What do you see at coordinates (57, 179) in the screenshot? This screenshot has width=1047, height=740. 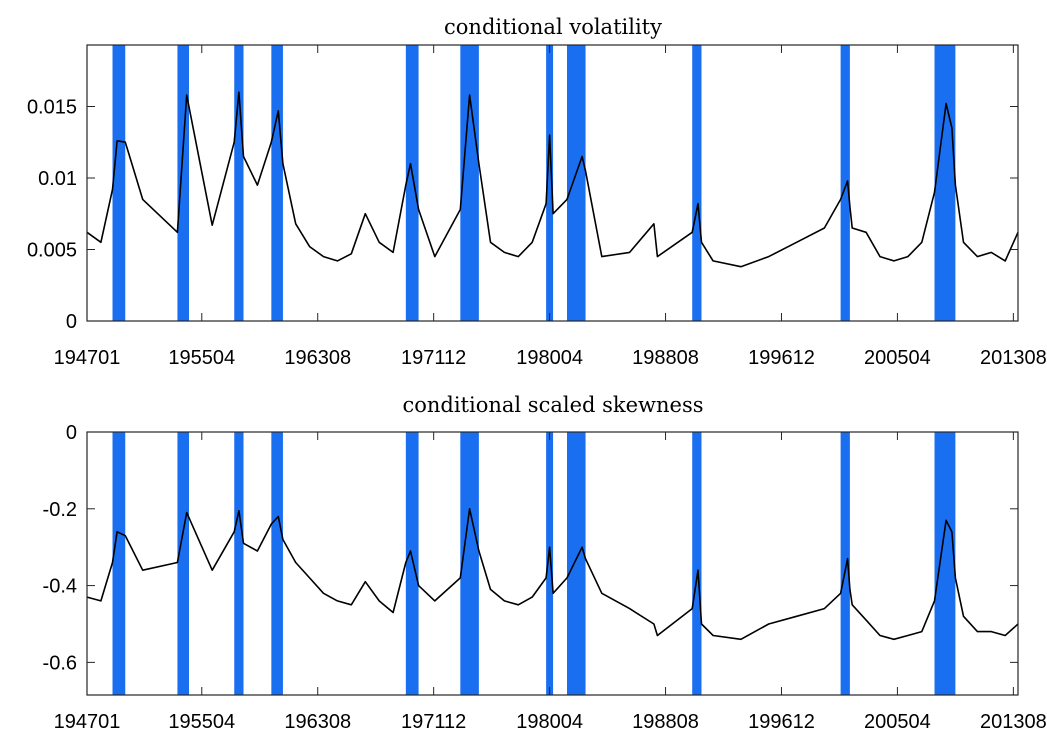 I see `volatility-y-tick-label-2: 0.01` at bounding box center [57, 179].